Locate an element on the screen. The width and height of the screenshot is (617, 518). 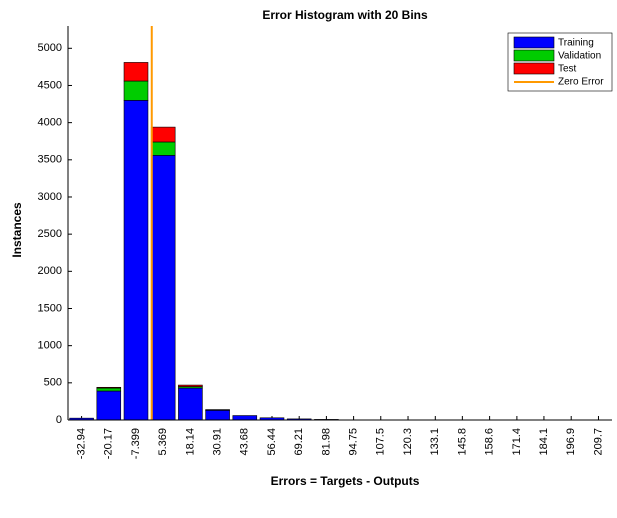
x-tick-label: 81.98 is located at coordinates (326, 442).